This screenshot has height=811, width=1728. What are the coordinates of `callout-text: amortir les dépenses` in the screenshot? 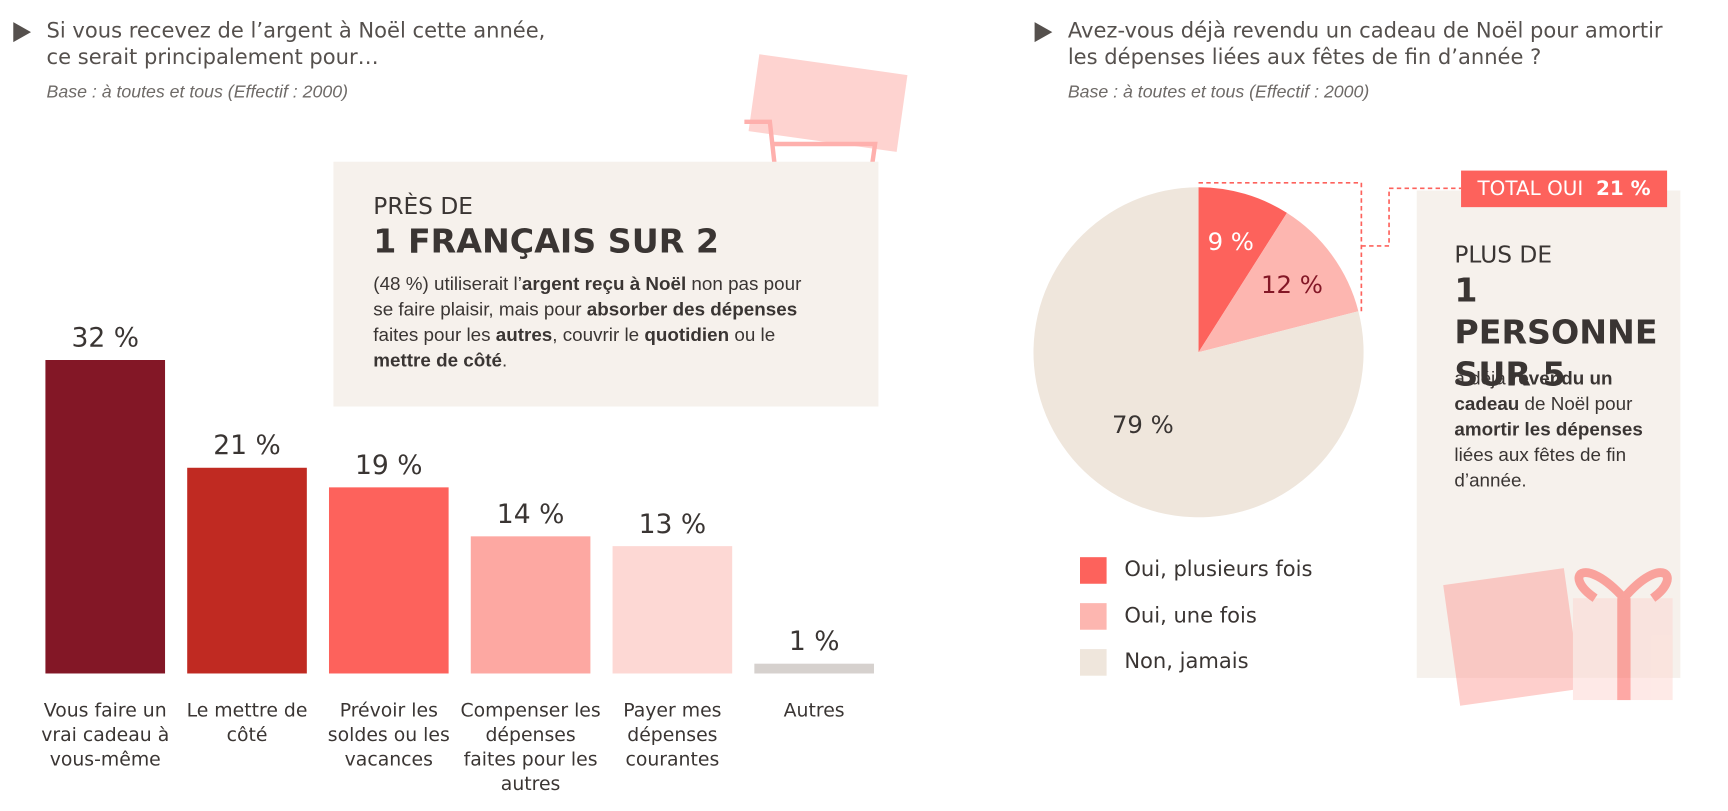 It's located at (1548, 429).